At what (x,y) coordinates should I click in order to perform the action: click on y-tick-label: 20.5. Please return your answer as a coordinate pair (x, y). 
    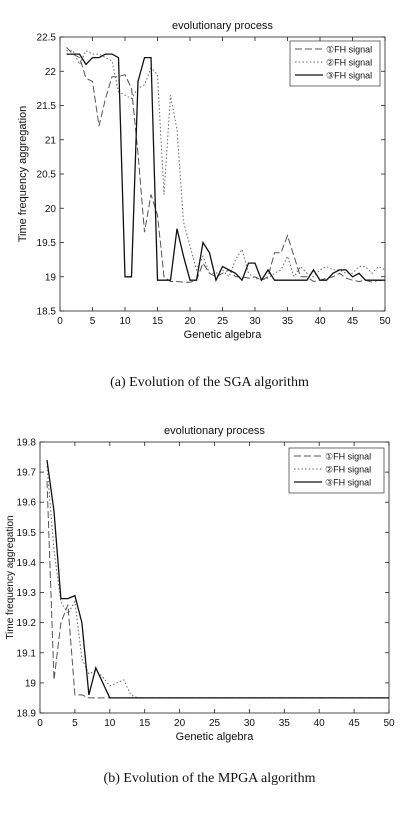
    Looking at the image, I should click on (47, 175).